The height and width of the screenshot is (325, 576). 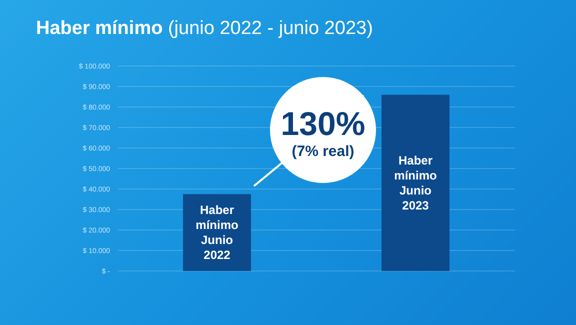 What do you see at coordinates (204, 29) in the screenshot?
I see `chart-title: Haber mínimo (junio 2022 - junio 2023)` at bounding box center [204, 29].